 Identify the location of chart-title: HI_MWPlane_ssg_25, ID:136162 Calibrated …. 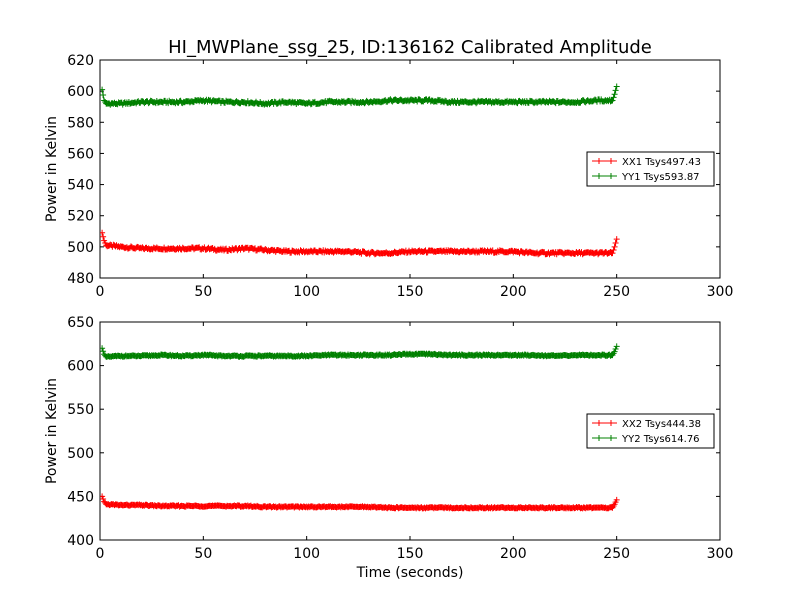
(410, 47).